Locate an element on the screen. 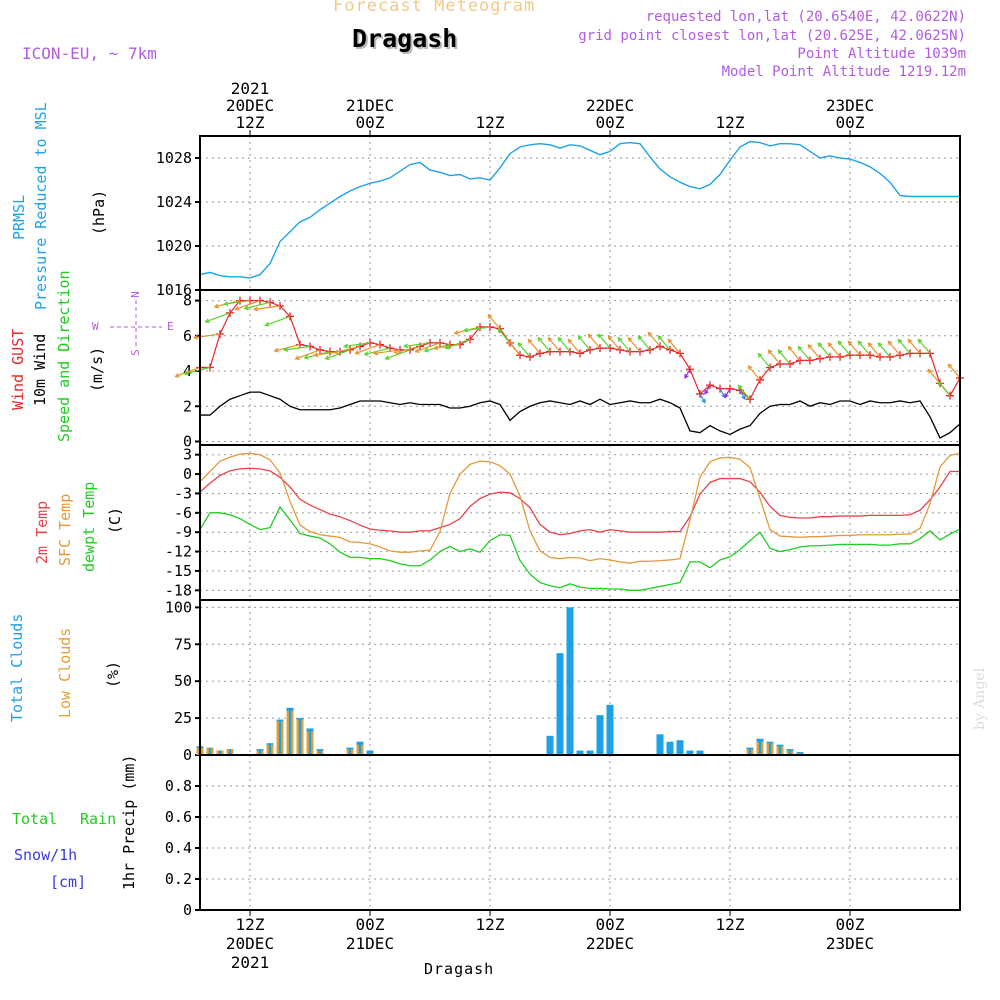 The height and width of the screenshot is (1000, 1000). pressure-ytick-label: 1028 is located at coordinates (174, 158).